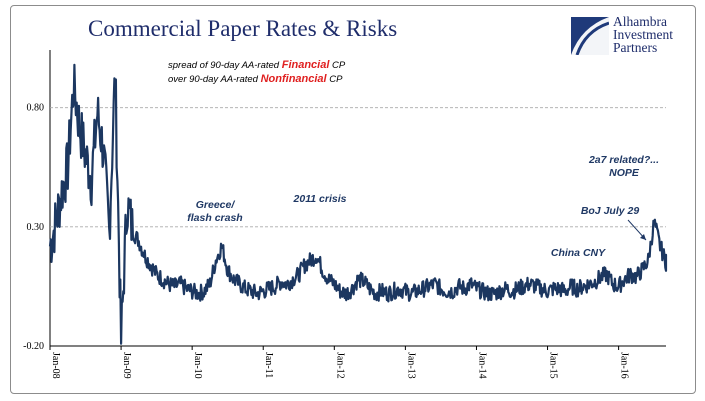  What do you see at coordinates (33, 346) in the screenshot?
I see `y-tick-label: -0.20` at bounding box center [33, 346].